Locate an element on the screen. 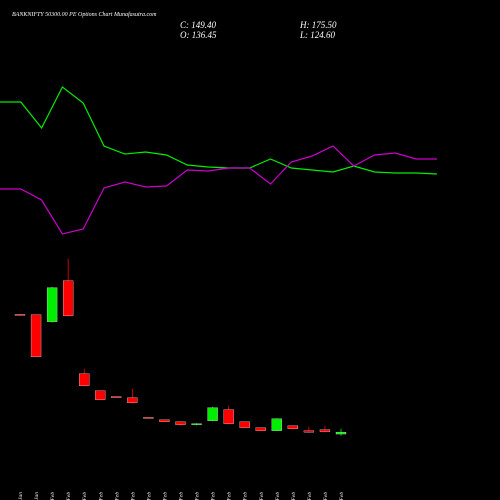 Image resolution: width=500 pixels, height=500 pixels. x-tick-label: 24 Feb is located at coordinates (325, 496).